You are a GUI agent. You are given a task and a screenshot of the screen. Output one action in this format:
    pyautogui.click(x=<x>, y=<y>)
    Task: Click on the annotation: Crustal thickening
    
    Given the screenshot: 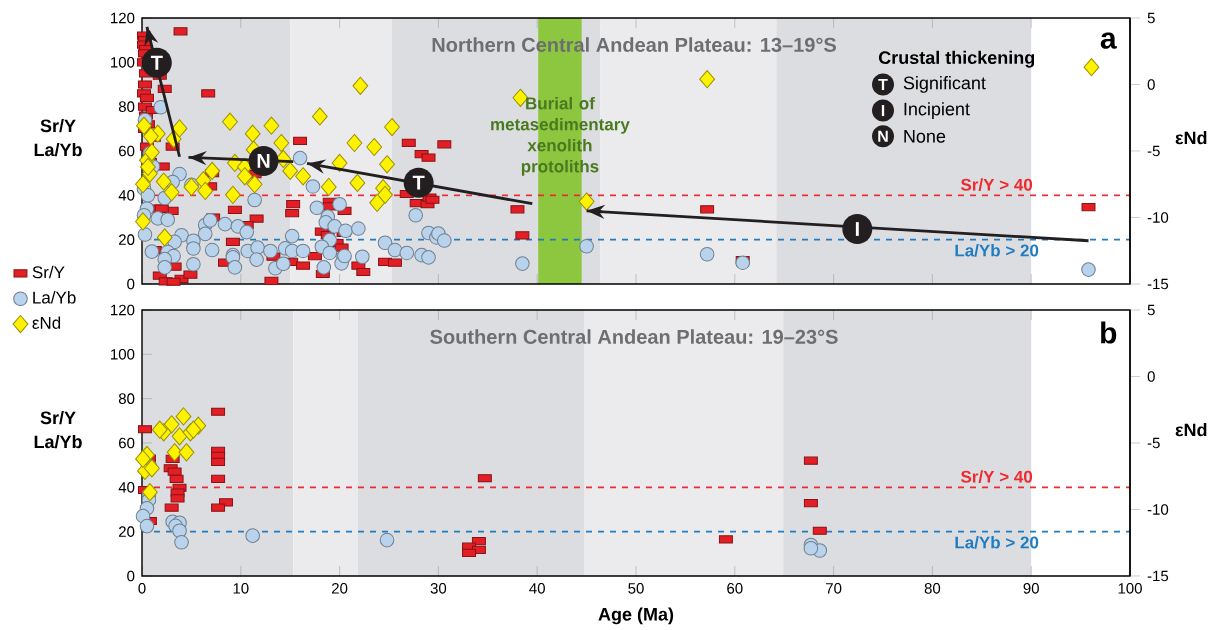 What is the action you would take?
    pyautogui.click(x=956, y=59)
    